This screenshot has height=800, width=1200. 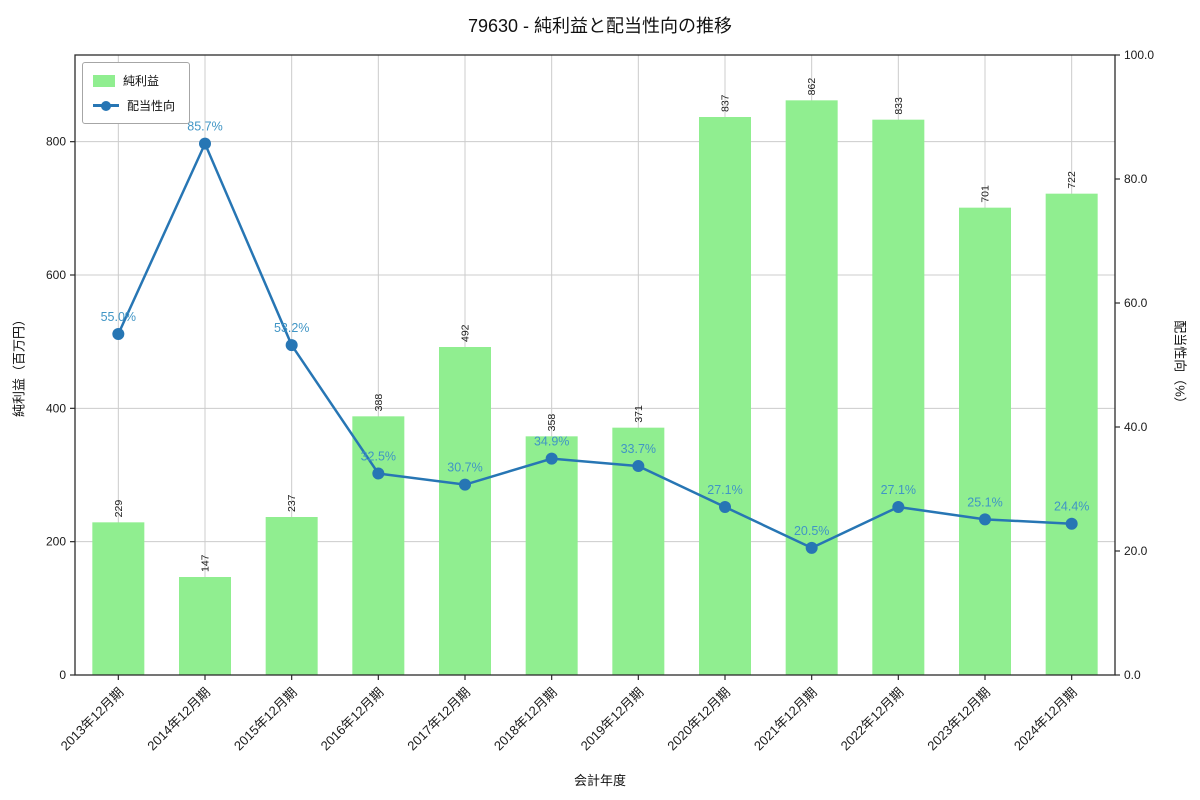 I want to click on payout-ratio-label: 34.9%, so click(x=551, y=442).